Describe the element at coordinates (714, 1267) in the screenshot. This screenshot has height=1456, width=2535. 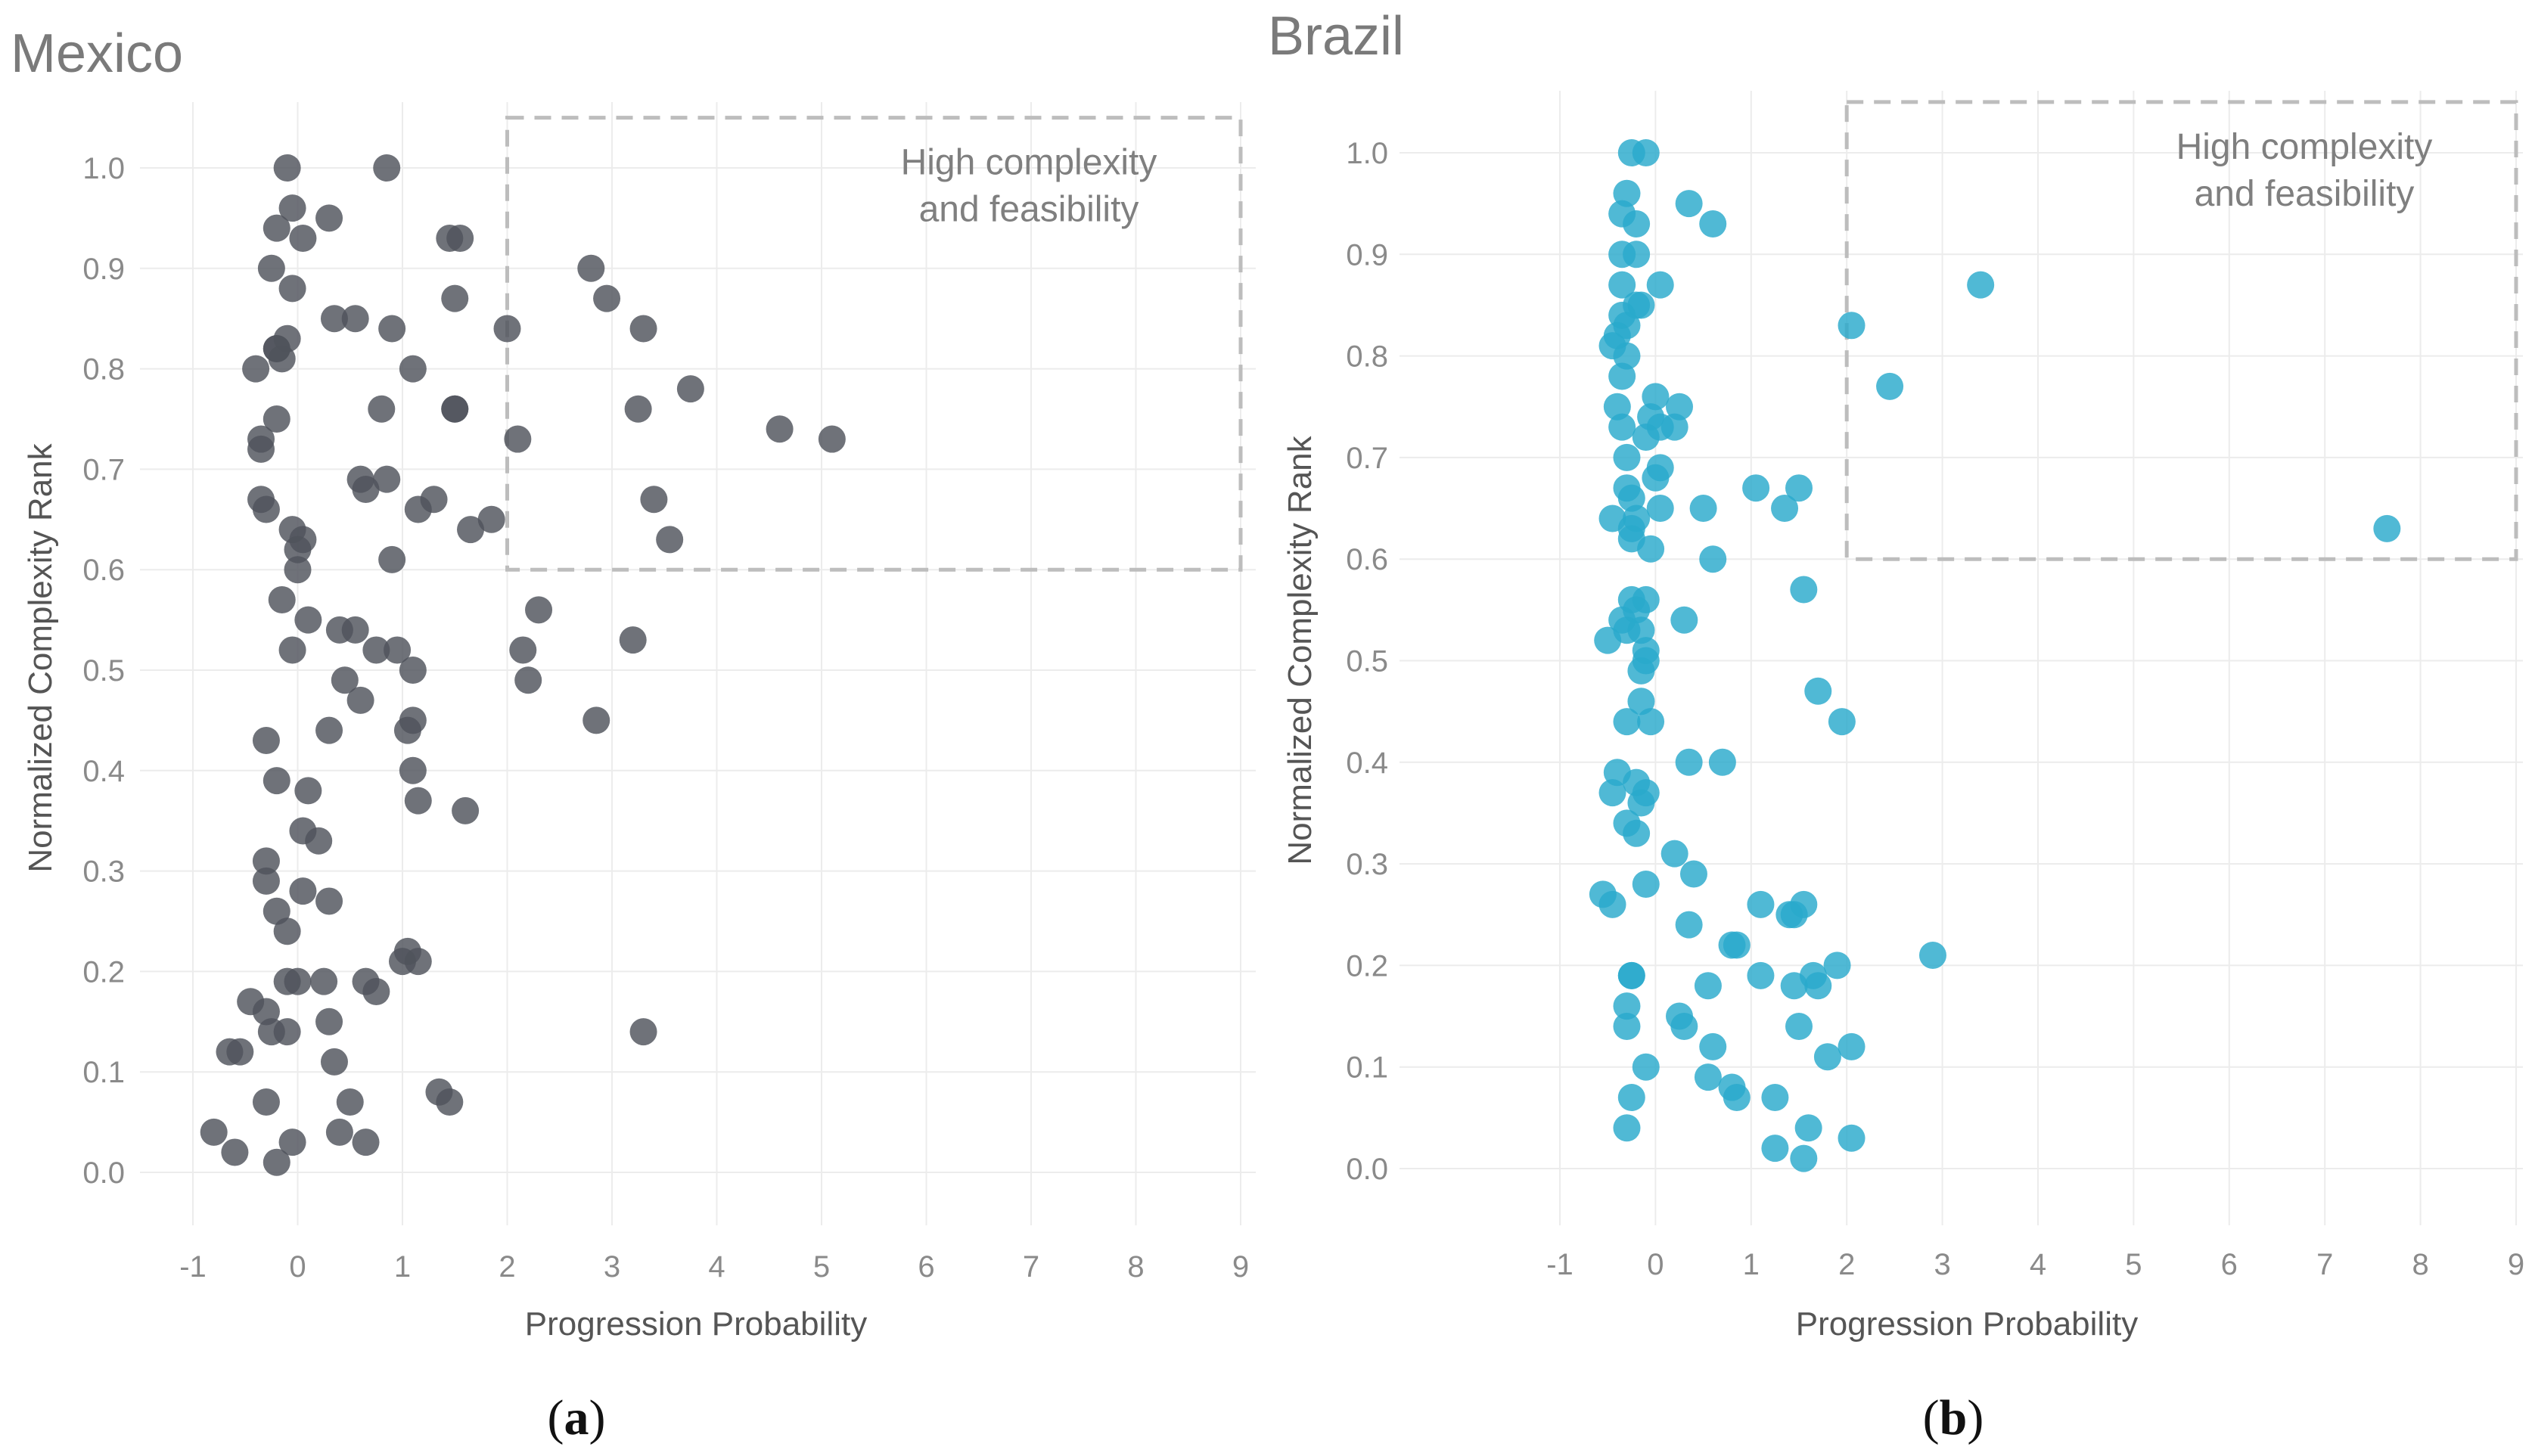
I see `x-tick-labels: -1 0 1 2 3 4 5 6 7 8 9` at that location.